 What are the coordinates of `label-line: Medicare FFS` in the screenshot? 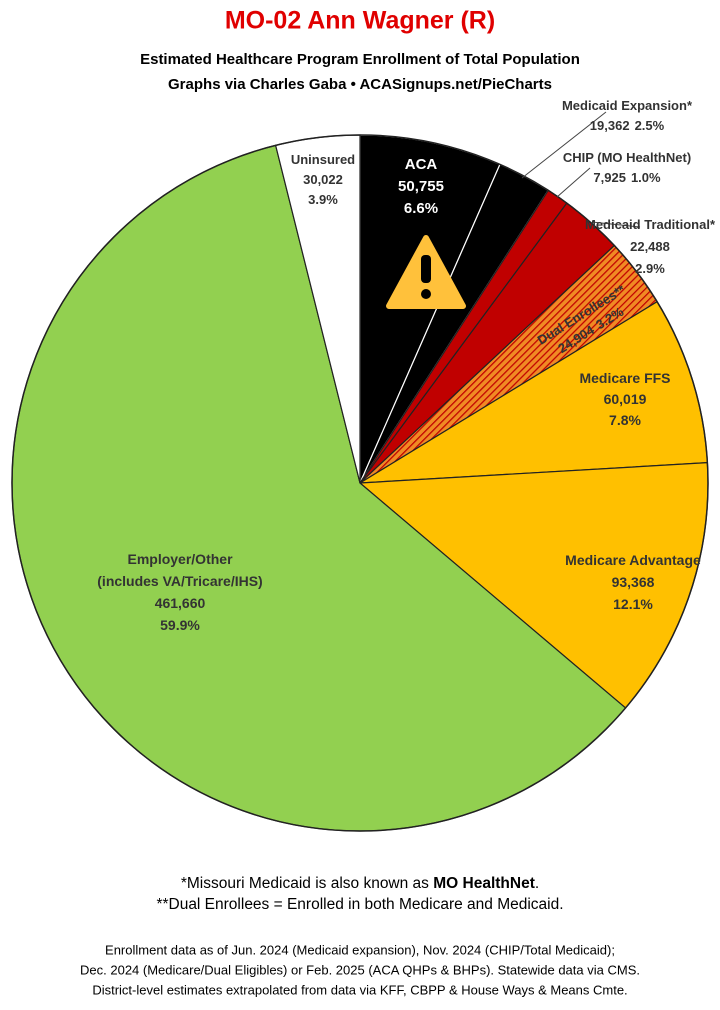 It's located at (624, 378).